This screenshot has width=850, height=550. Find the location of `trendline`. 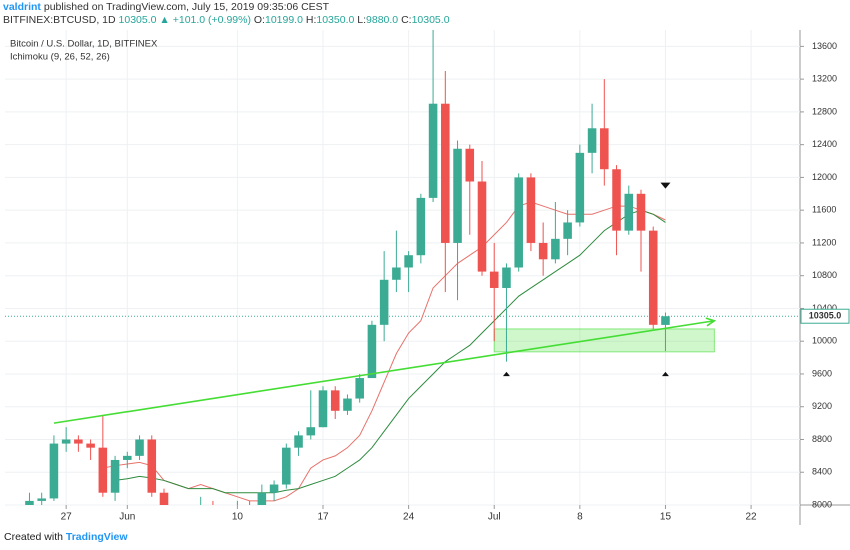

trendline is located at coordinates (384, 371).